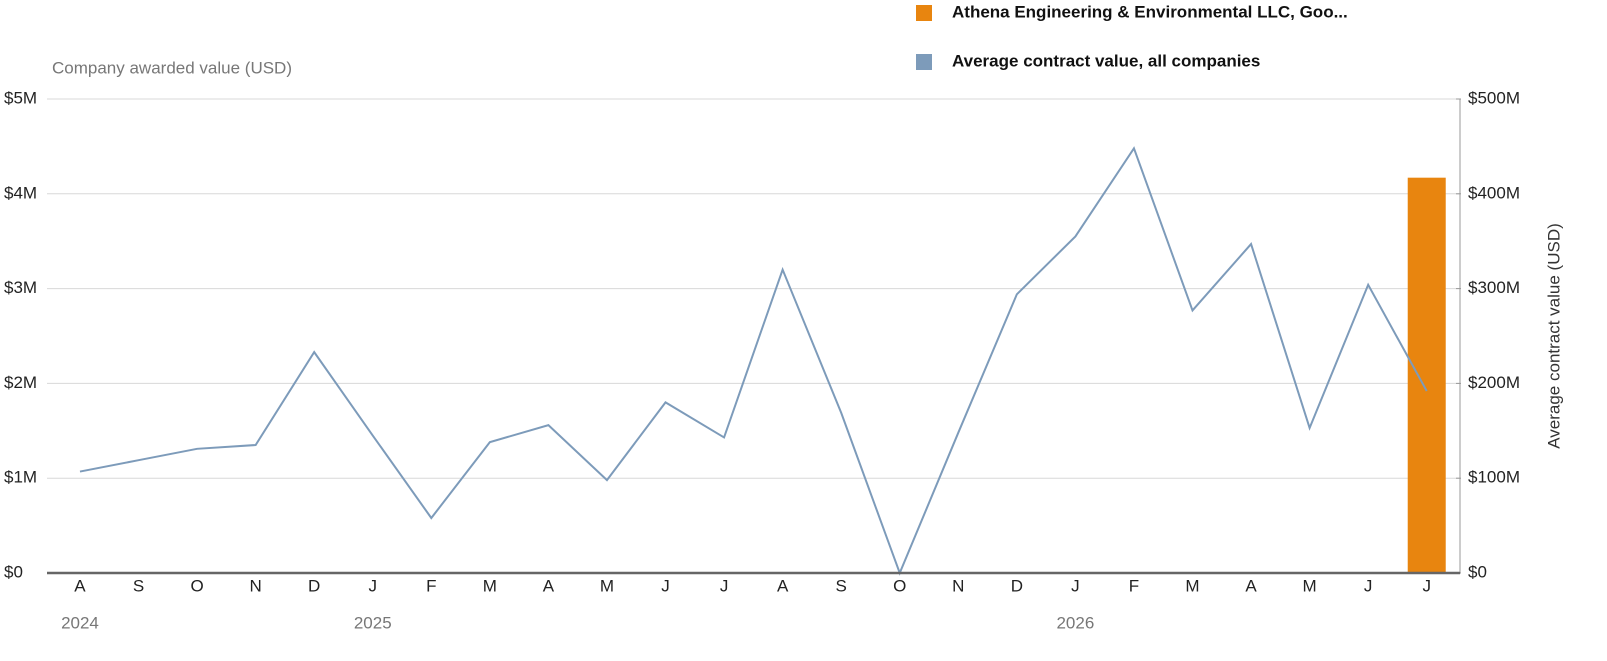 This screenshot has height=661, width=1607. Describe the element at coordinates (80, 622) in the screenshot. I see `x-group-label: 2024` at that location.